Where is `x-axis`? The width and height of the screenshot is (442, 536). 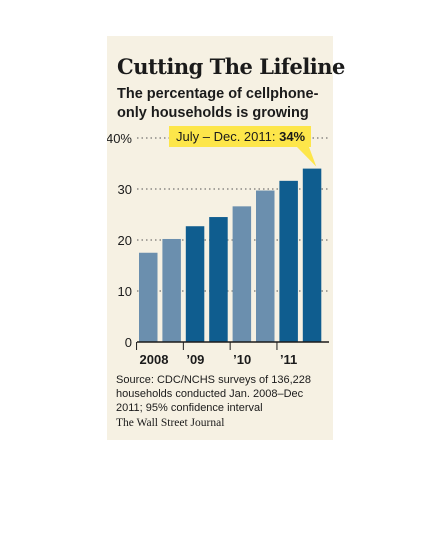
x-axis is located at coordinates (232, 345).